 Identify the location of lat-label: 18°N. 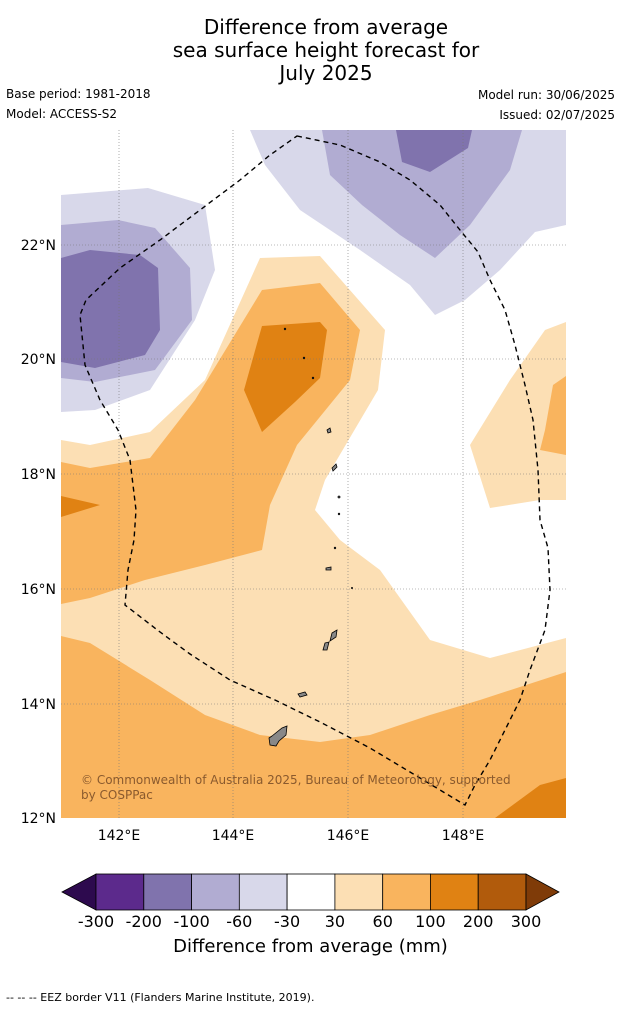
(38, 475).